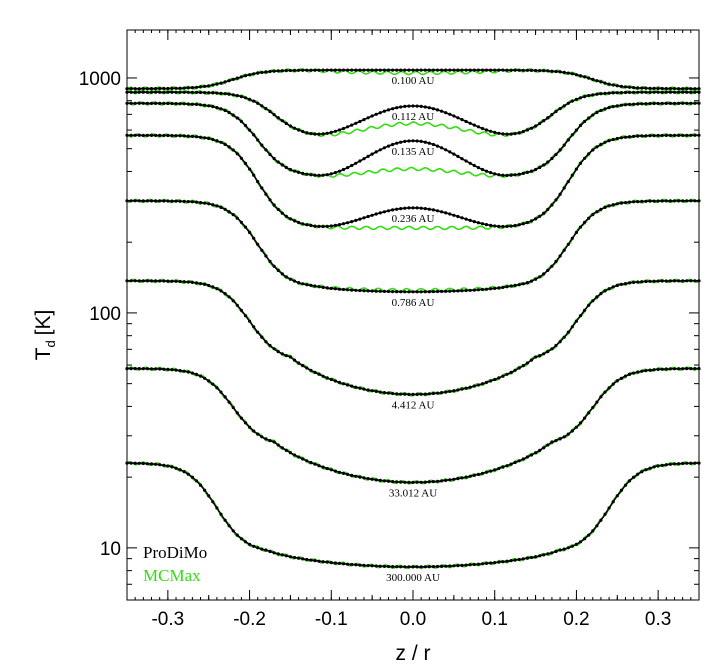 The width and height of the screenshot is (709, 669). Describe the element at coordinates (413, 619) in the screenshot. I see `x-tick-label: 0.0` at that location.